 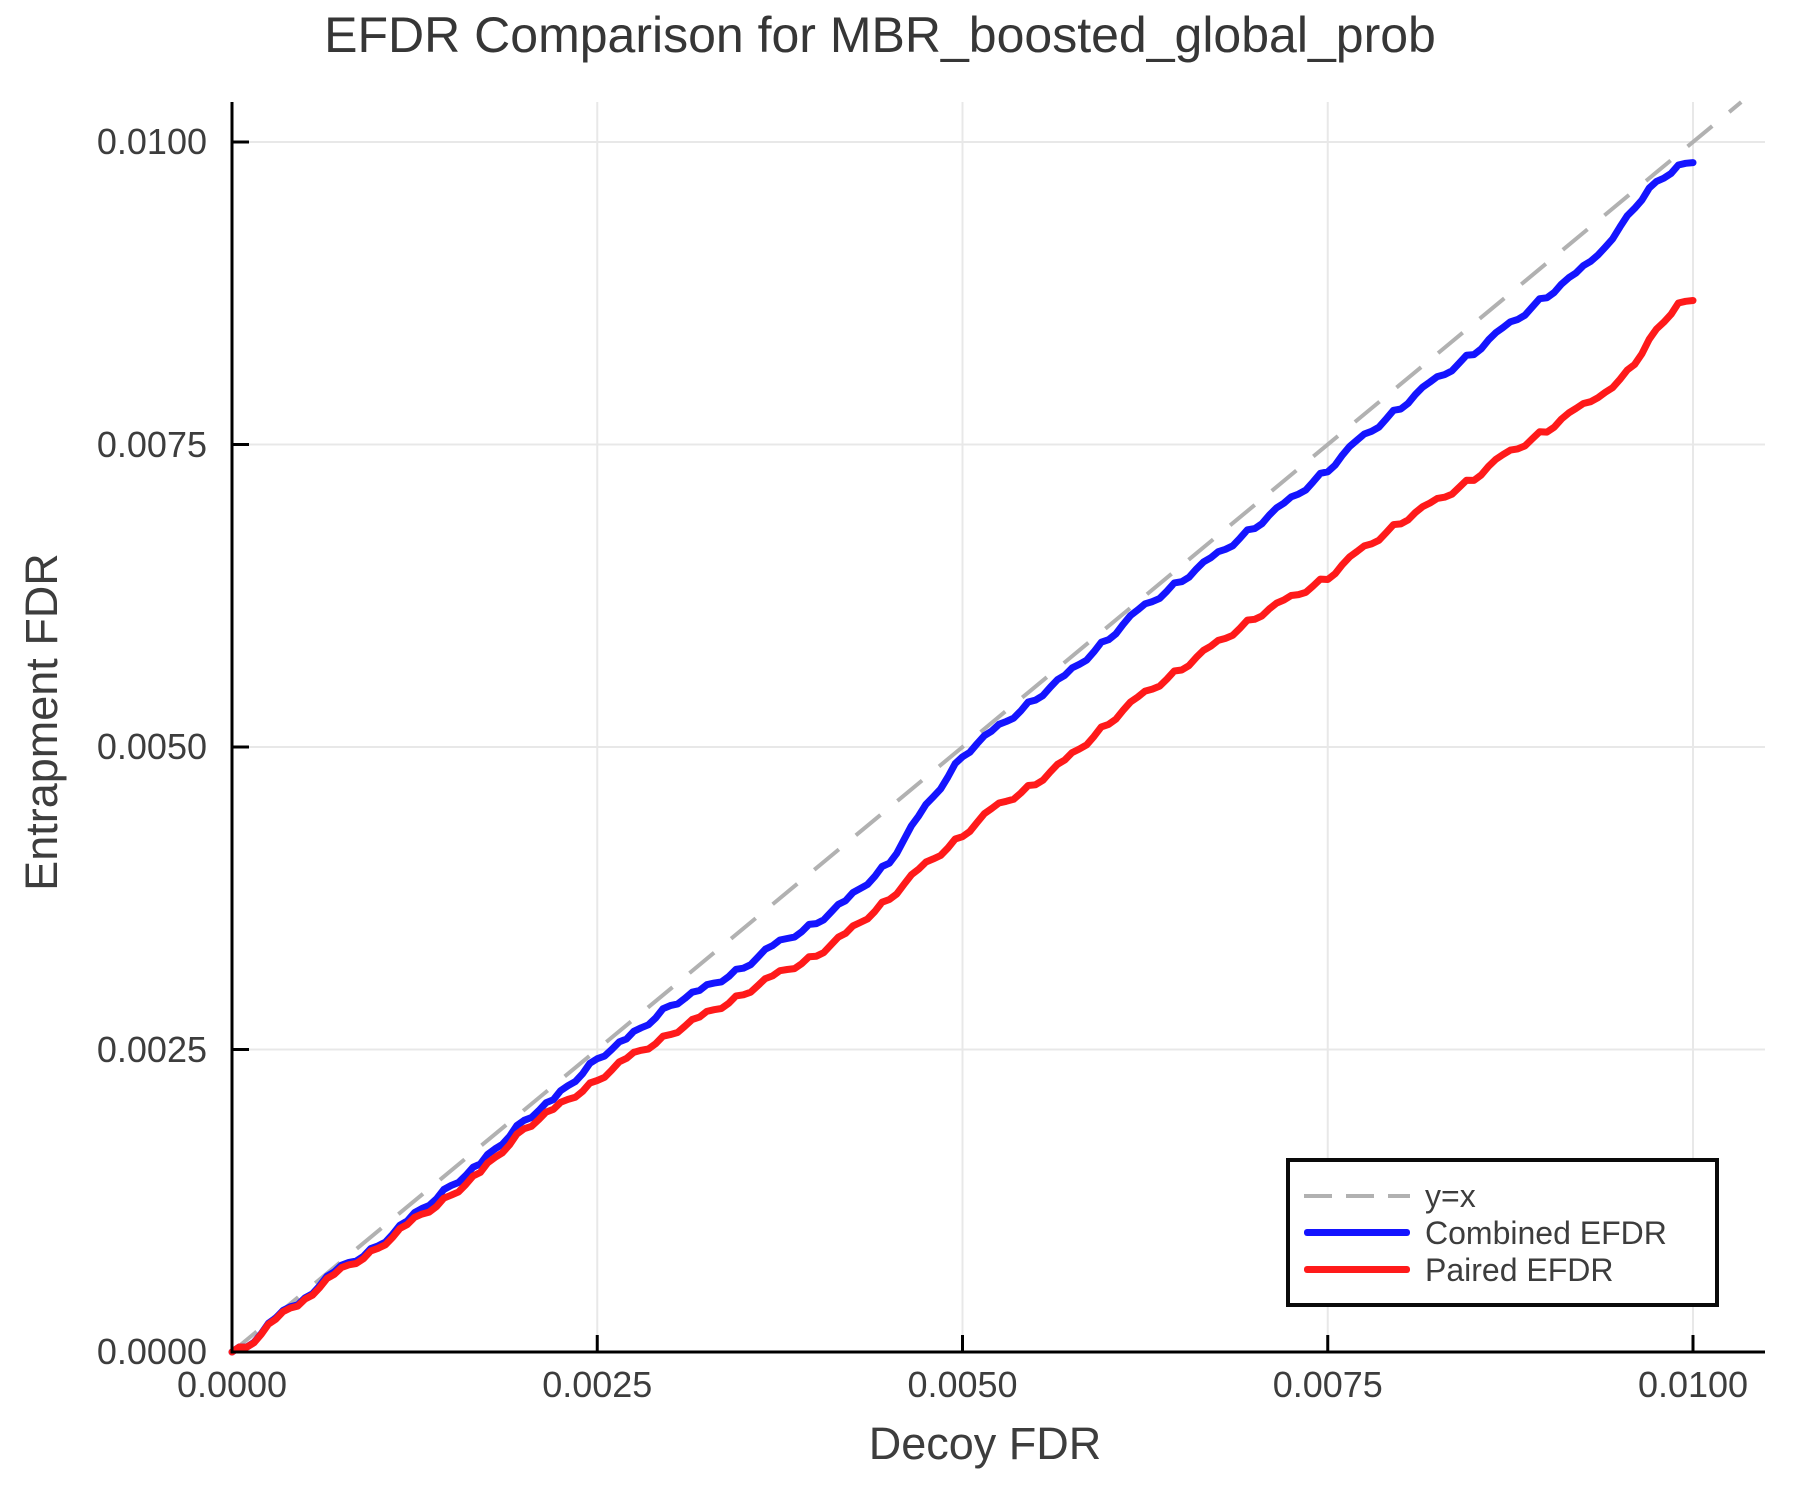 I want to click on y-tick-label: 0.0025, so click(x=151, y=1049).